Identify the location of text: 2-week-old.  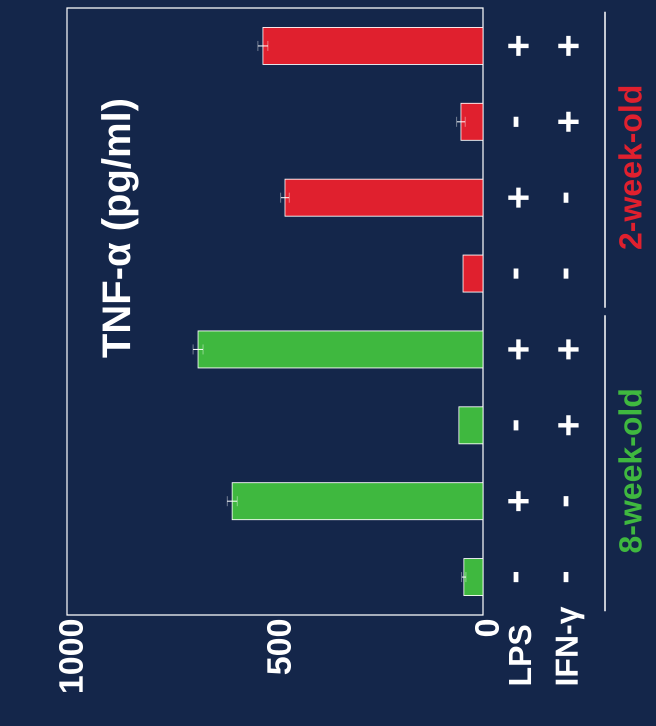
(630, 167).